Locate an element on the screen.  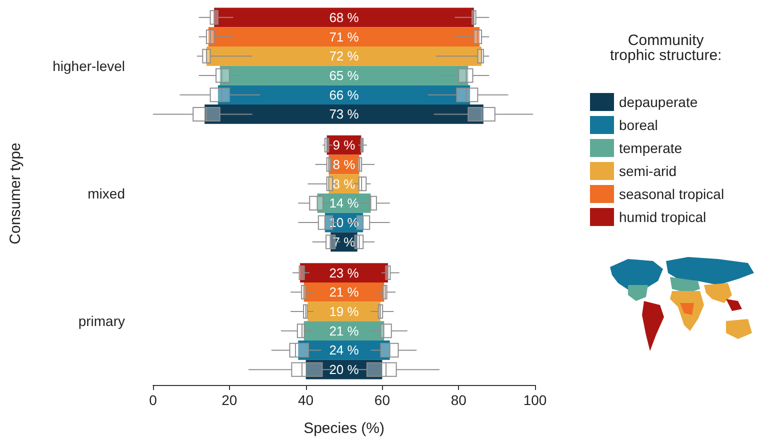
legend-label: semi-arid is located at coordinates (648, 171).